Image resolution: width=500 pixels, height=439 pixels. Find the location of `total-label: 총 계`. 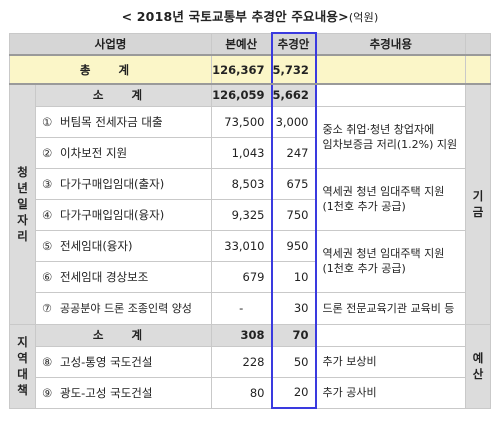

total-label: 총 계 is located at coordinates (110, 69).